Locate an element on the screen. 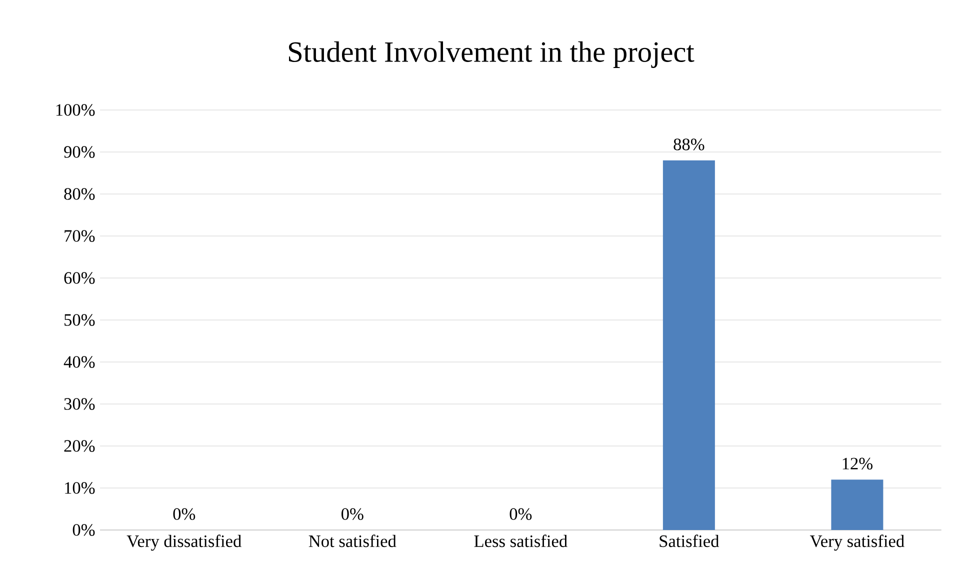  y-tick-label: 70% is located at coordinates (79, 236).